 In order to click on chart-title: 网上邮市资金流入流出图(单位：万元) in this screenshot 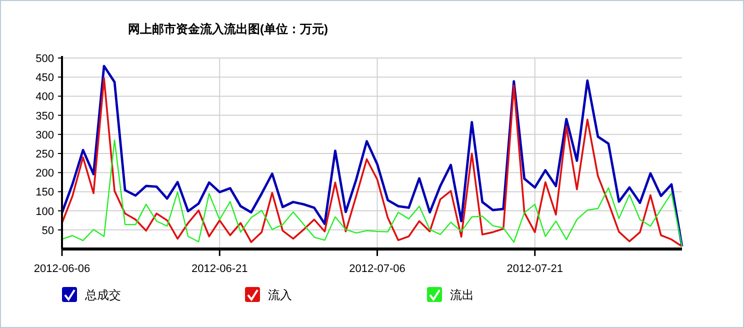, I will do `click(228, 29)`.